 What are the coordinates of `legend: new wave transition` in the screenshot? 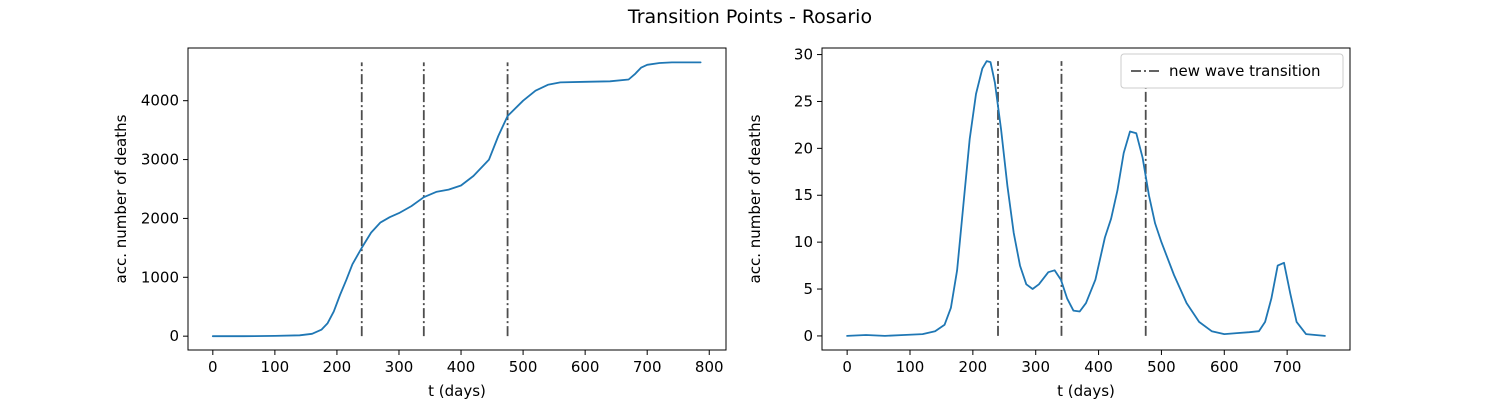 It's located at (1232, 71).